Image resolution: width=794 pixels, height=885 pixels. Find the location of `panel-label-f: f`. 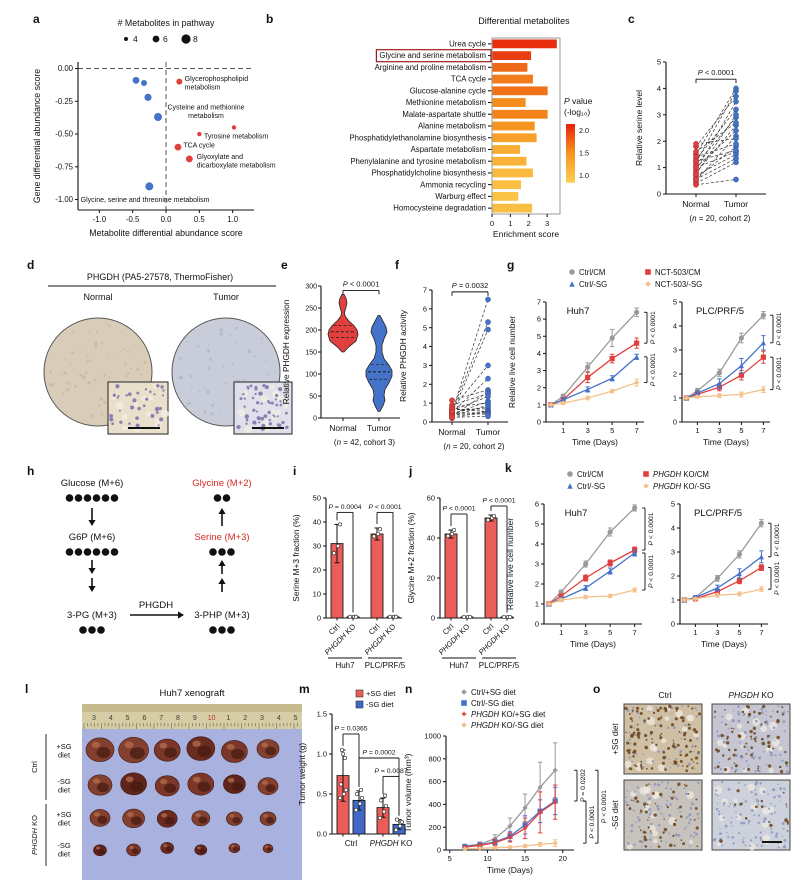

panel-label-f: f is located at coordinates (397, 265).